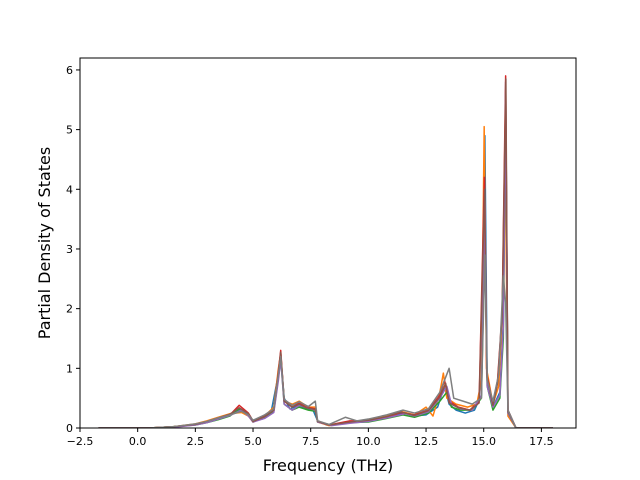 This screenshot has height=480, width=640. Describe the element at coordinates (69, 249) in the screenshot. I see `y-tick-label: 3` at that location.